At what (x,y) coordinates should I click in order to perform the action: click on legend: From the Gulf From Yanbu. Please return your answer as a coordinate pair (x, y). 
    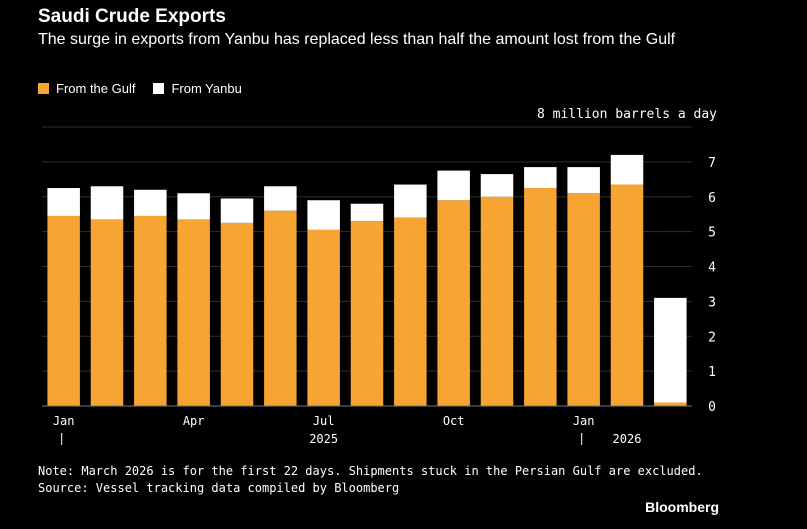
    Looking at the image, I should click on (149, 88).